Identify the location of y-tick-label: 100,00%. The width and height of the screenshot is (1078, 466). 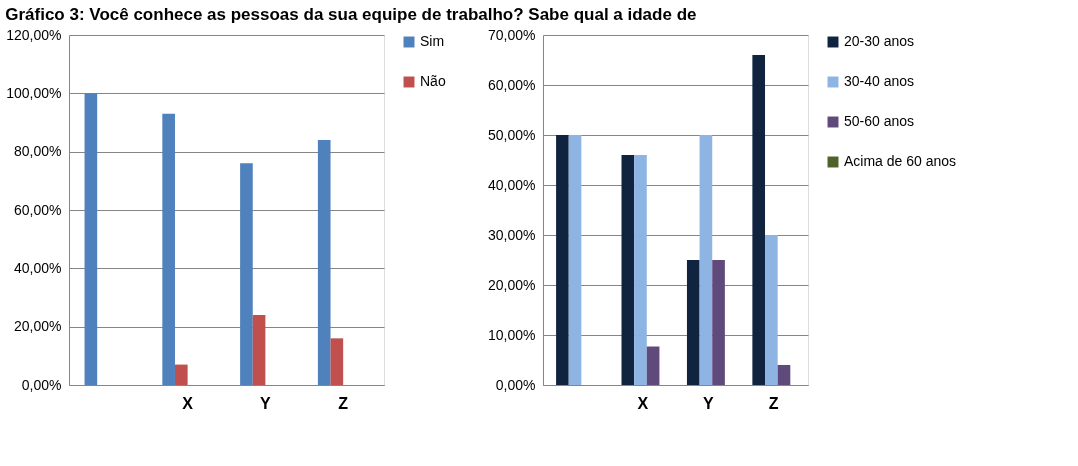
(34, 92).